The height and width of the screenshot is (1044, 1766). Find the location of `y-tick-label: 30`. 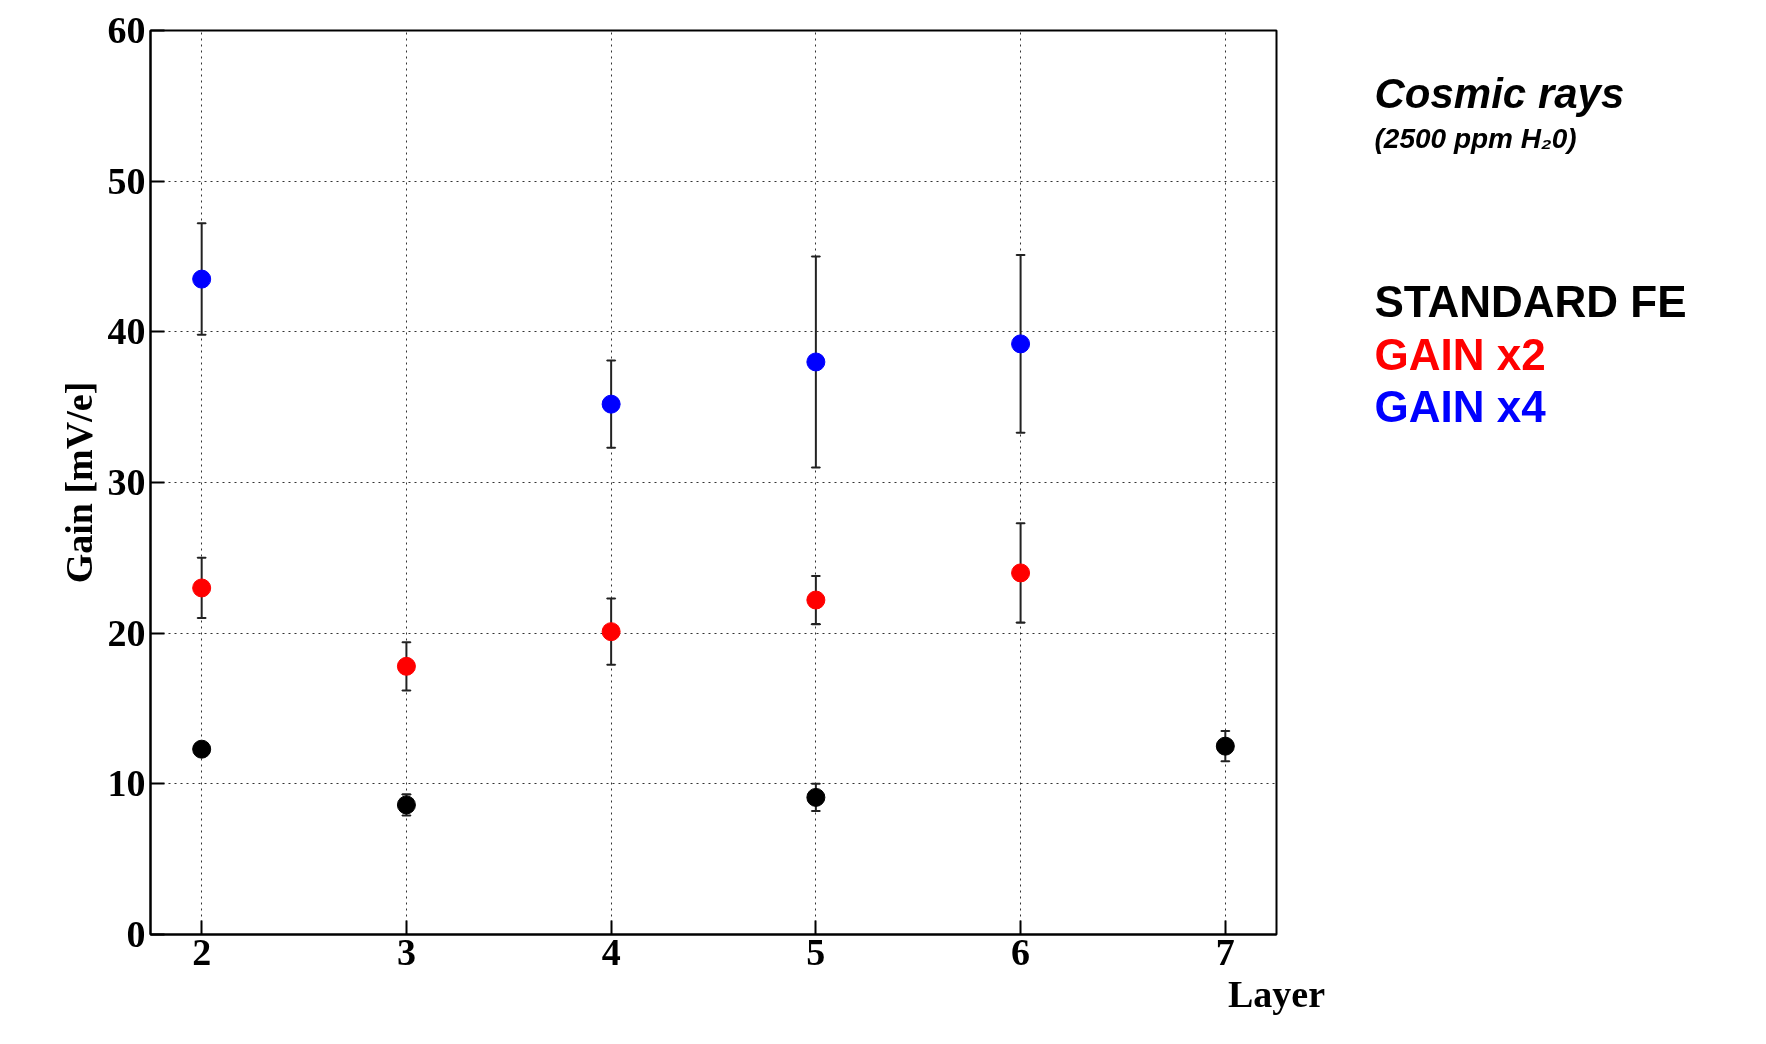

y-tick-label: 30 is located at coordinates (126, 482).